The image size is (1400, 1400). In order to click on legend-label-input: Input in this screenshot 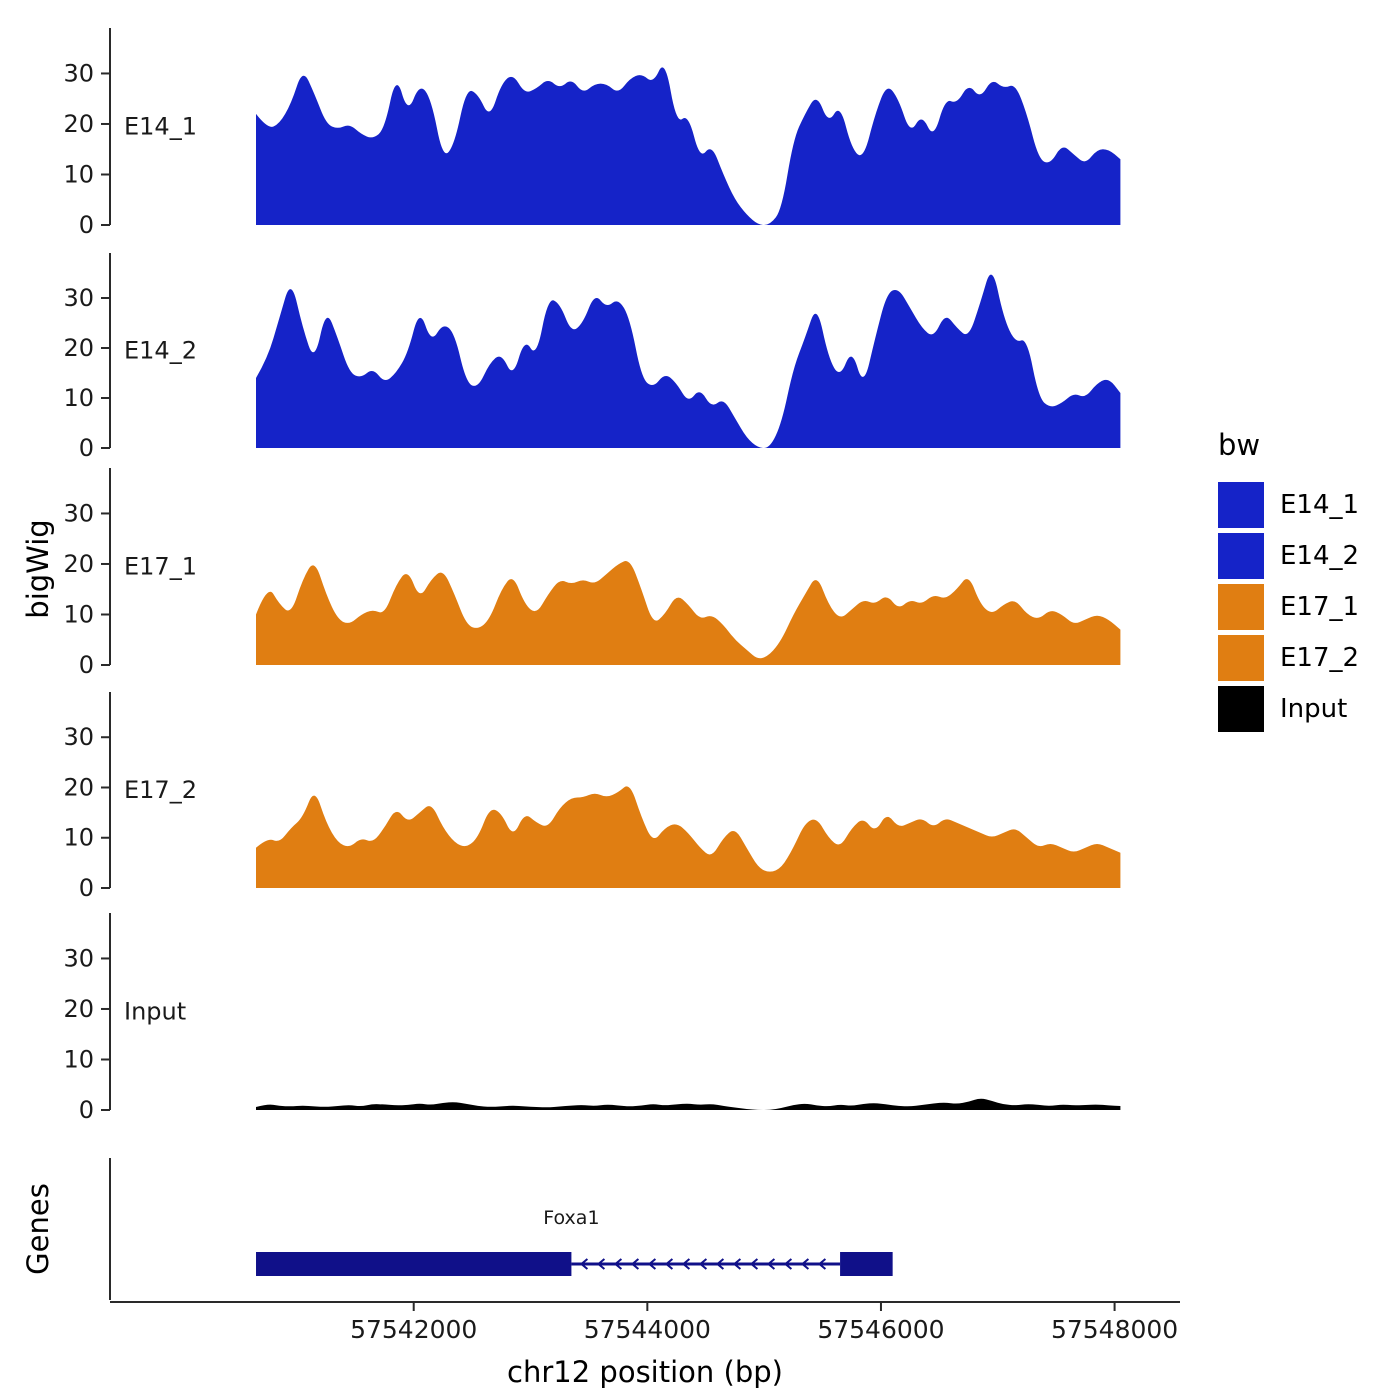, I will do `click(1314, 709)`.